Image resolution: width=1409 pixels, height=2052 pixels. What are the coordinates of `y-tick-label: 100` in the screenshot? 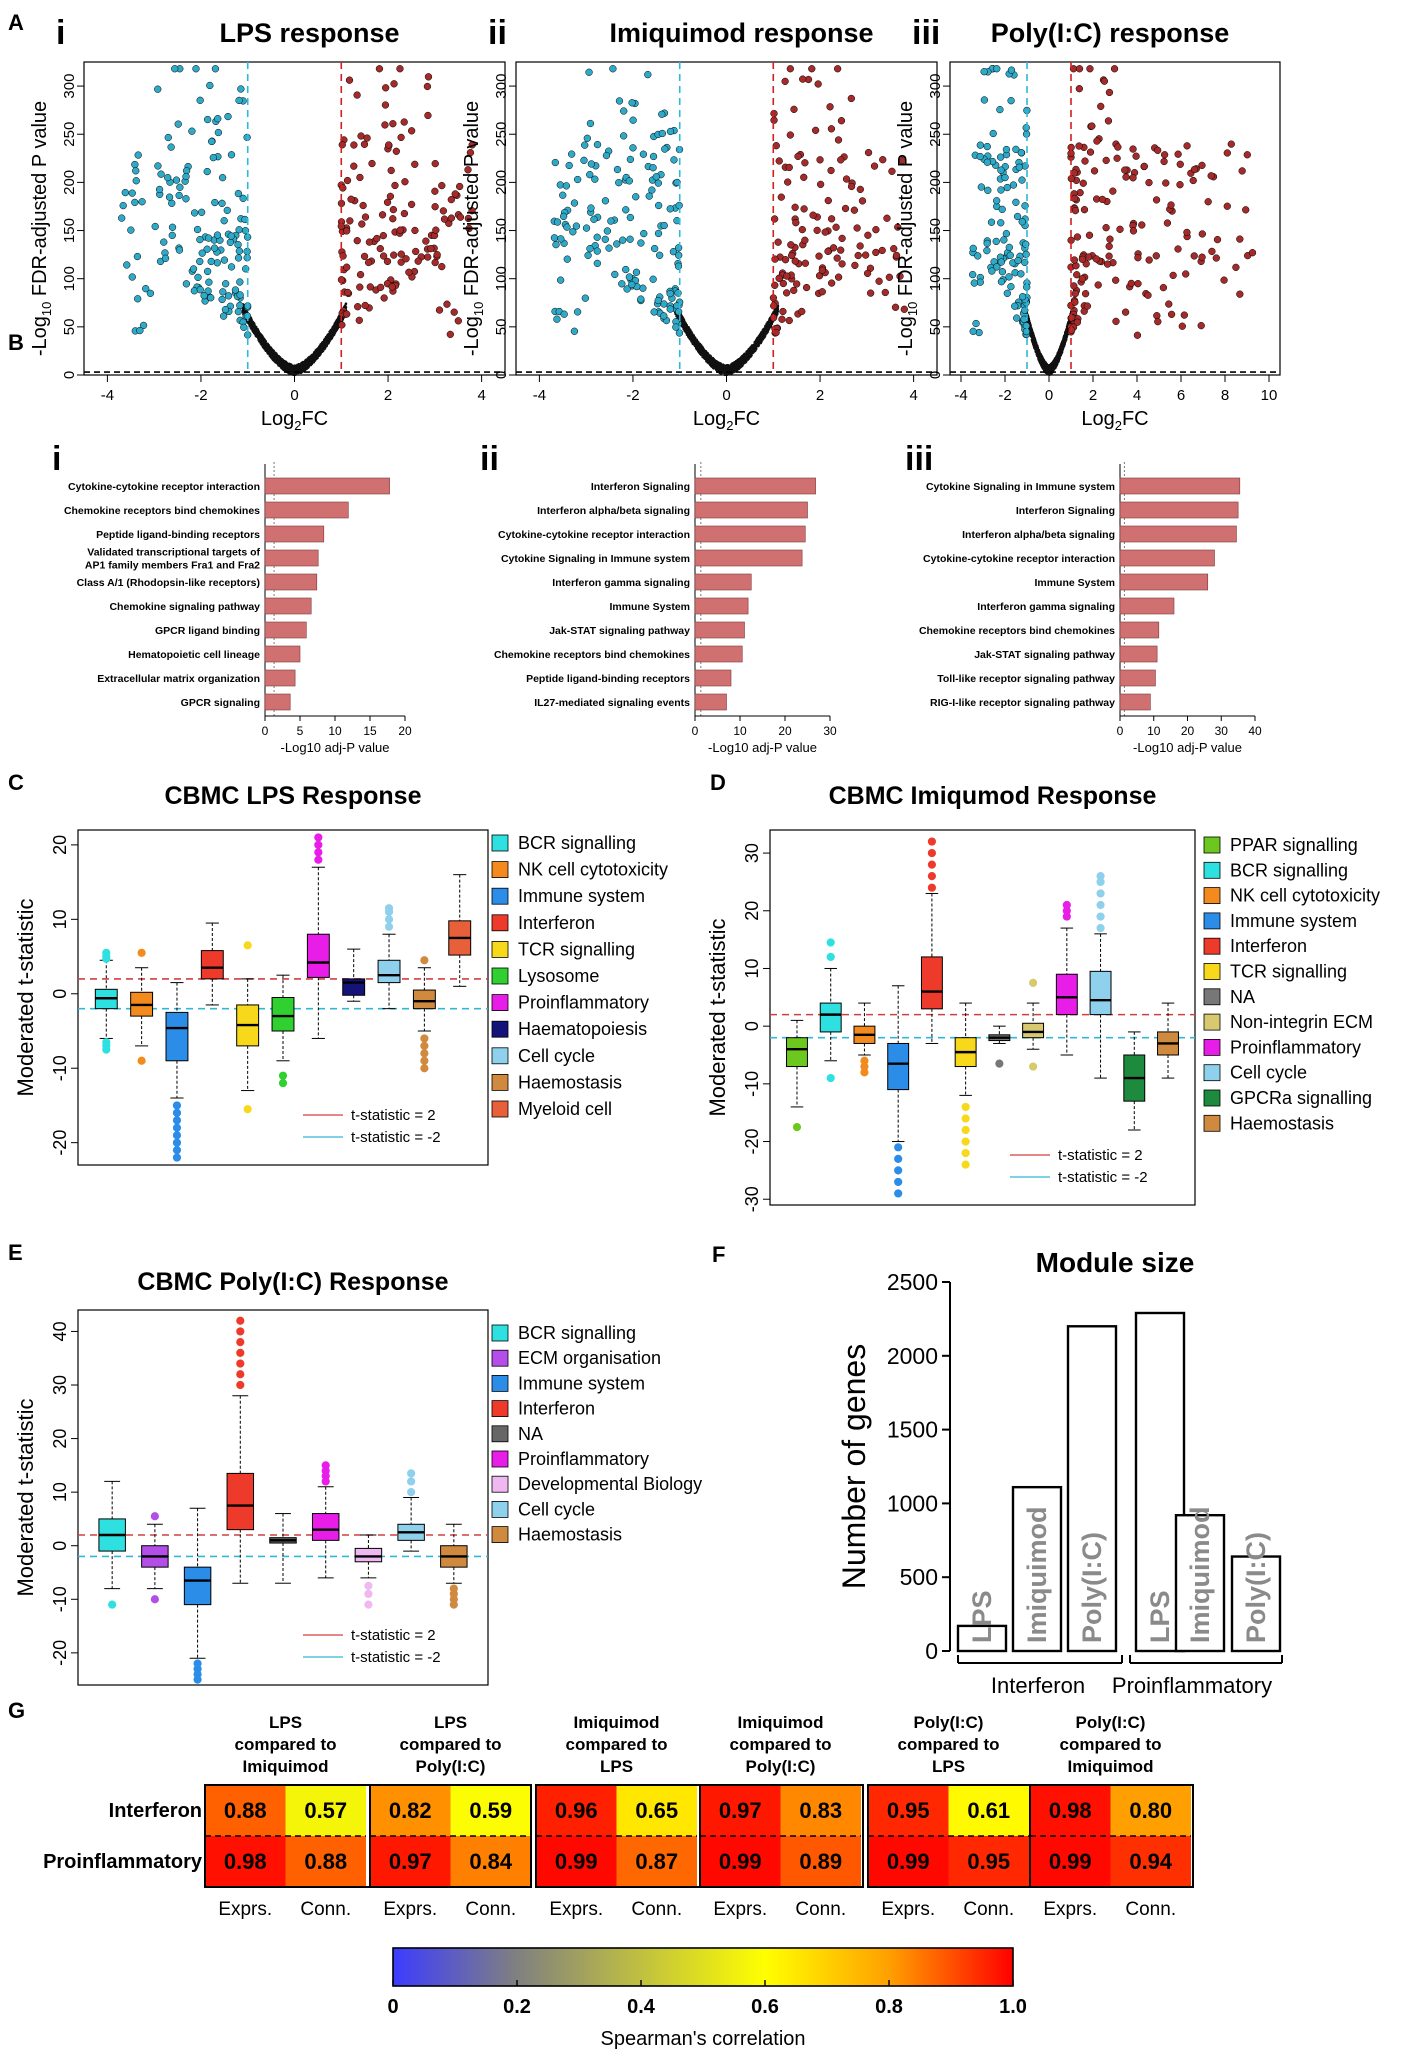 It's located at (69, 278).